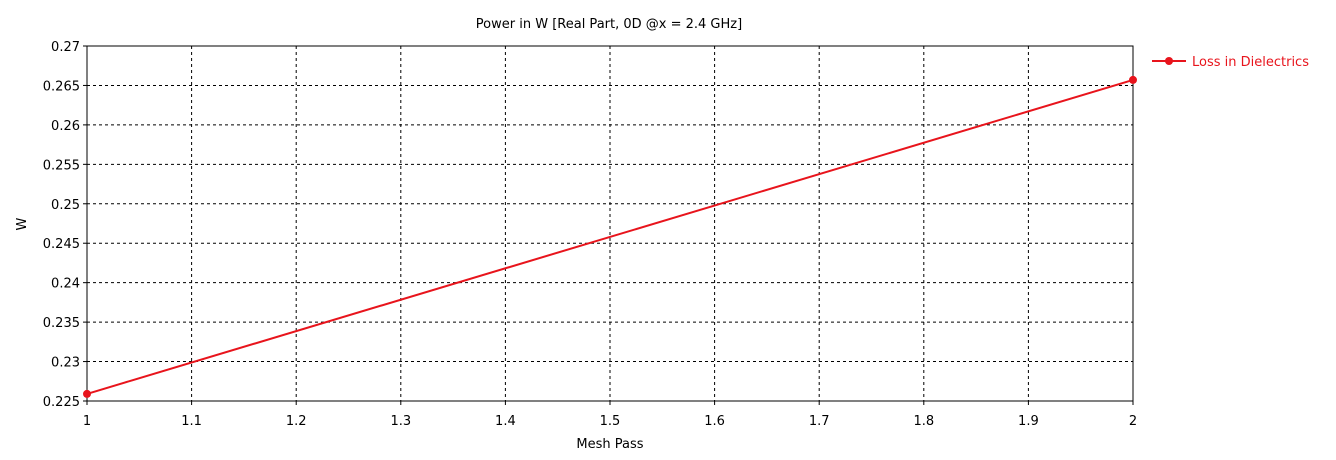 The height and width of the screenshot is (460, 1336). Describe the element at coordinates (296, 421) in the screenshot. I see `x-tick-label: 1.2` at that location.